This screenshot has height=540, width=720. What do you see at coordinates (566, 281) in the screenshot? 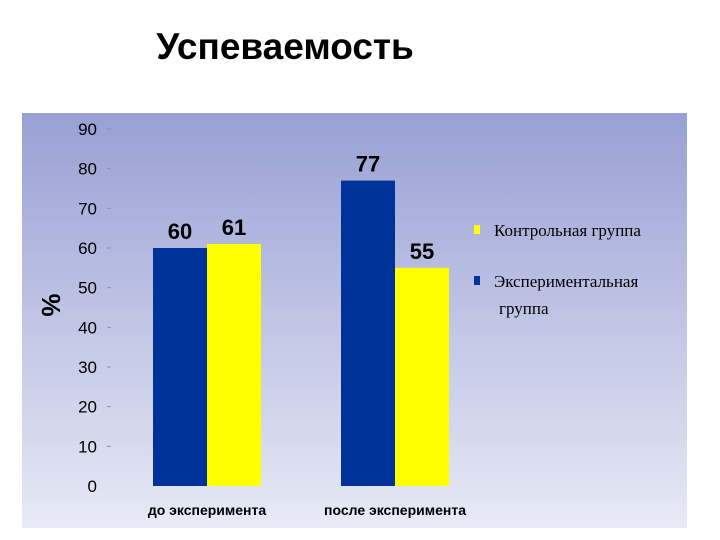
I see `legend-label: Экспериментальная` at bounding box center [566, 281].